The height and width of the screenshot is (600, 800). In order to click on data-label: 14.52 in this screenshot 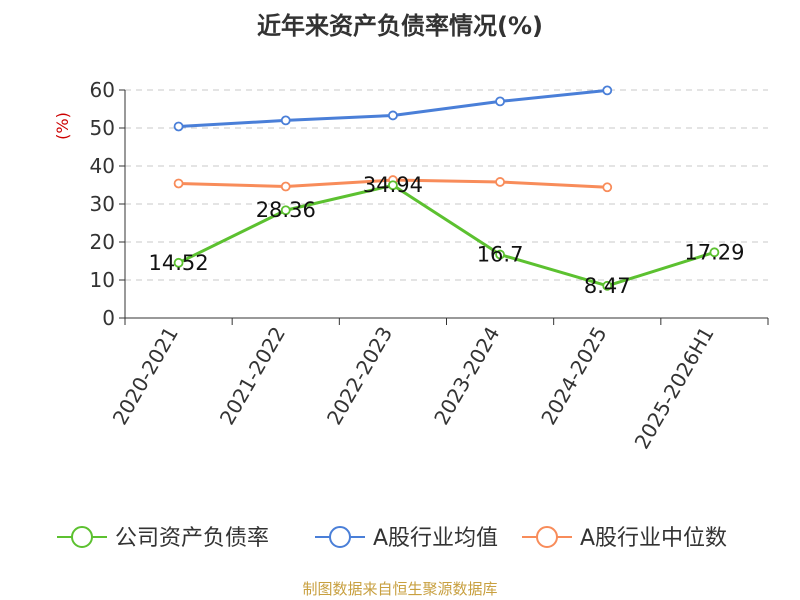, I will do `click(179, 263)`.